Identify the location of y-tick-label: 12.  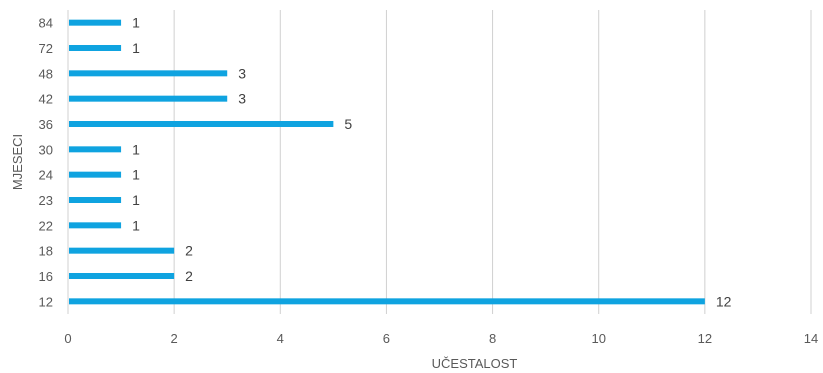
(46, 301).